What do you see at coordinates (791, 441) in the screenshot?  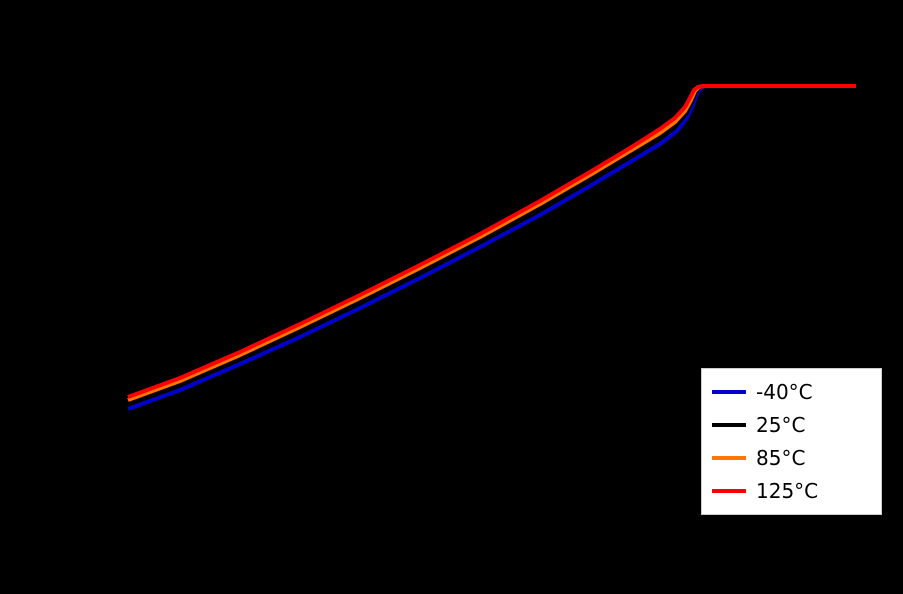 I see `legend: -40°C 25°C 85°C 125°C` at bounding box center [791, 441].